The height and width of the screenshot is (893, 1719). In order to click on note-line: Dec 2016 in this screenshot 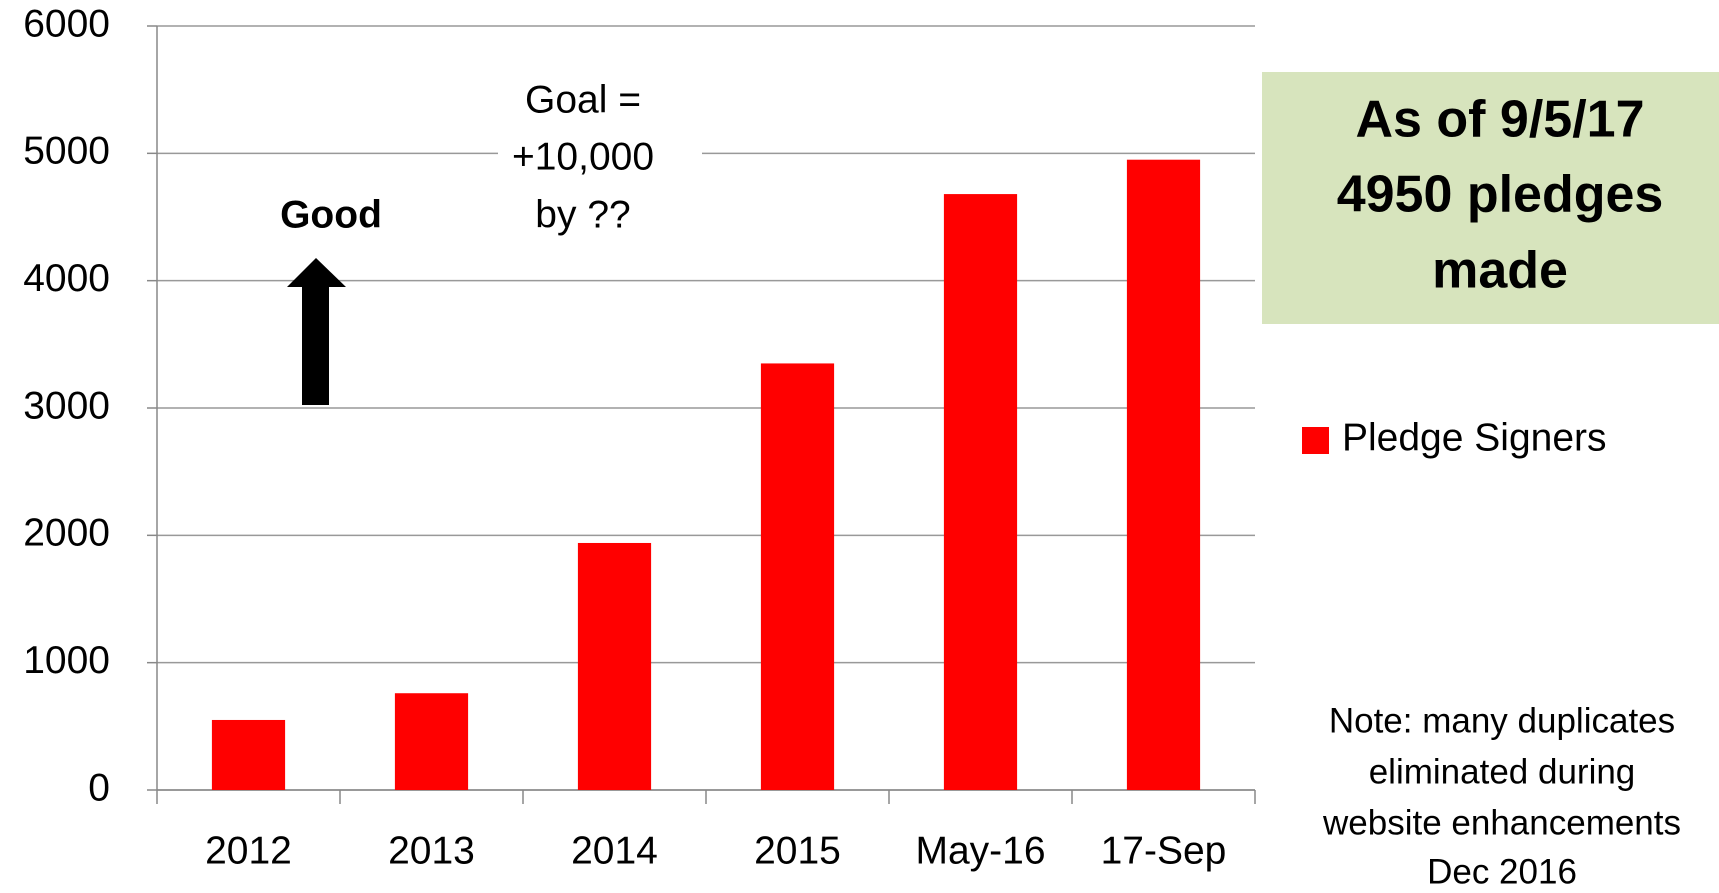, I will do `click(1502, 871)`.